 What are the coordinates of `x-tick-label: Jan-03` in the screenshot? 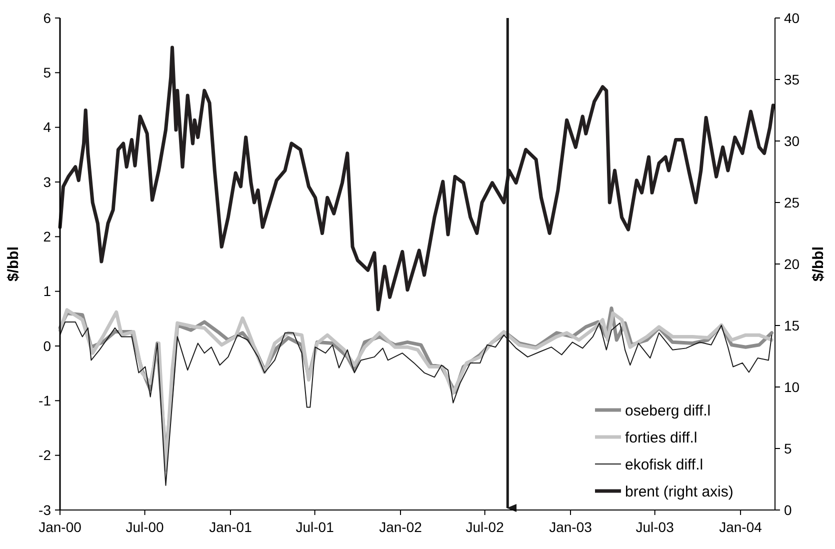 It's located at (570, 527).